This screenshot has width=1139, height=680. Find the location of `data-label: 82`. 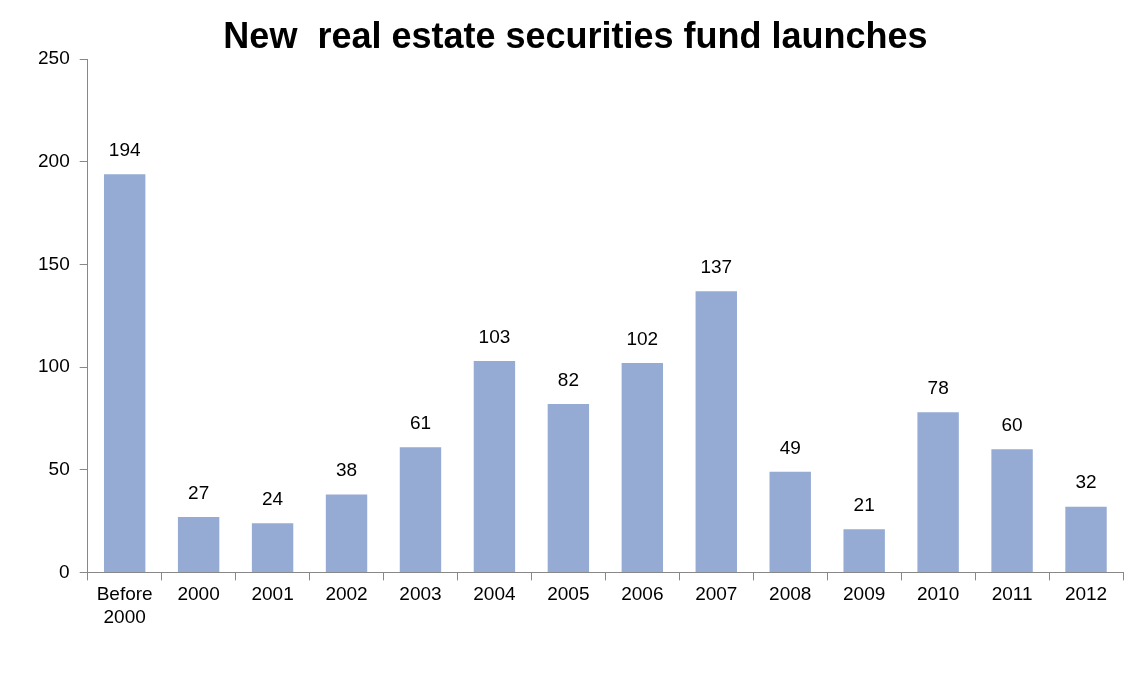

data-label: 82 is located at coordinates (568, 379).